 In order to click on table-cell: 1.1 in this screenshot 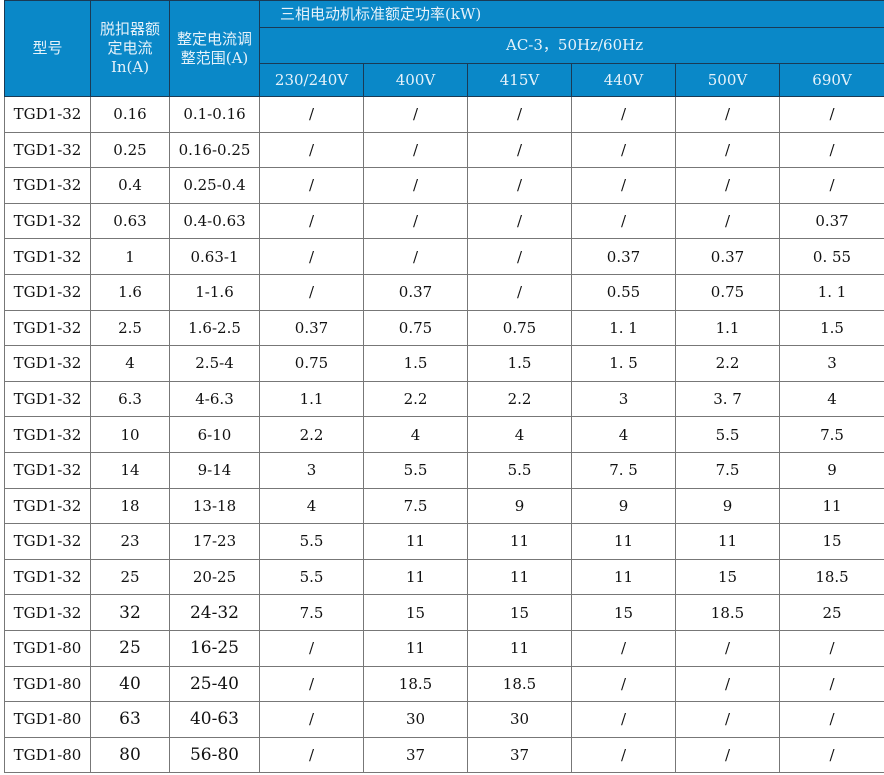, I will do `click(311, 399)`.